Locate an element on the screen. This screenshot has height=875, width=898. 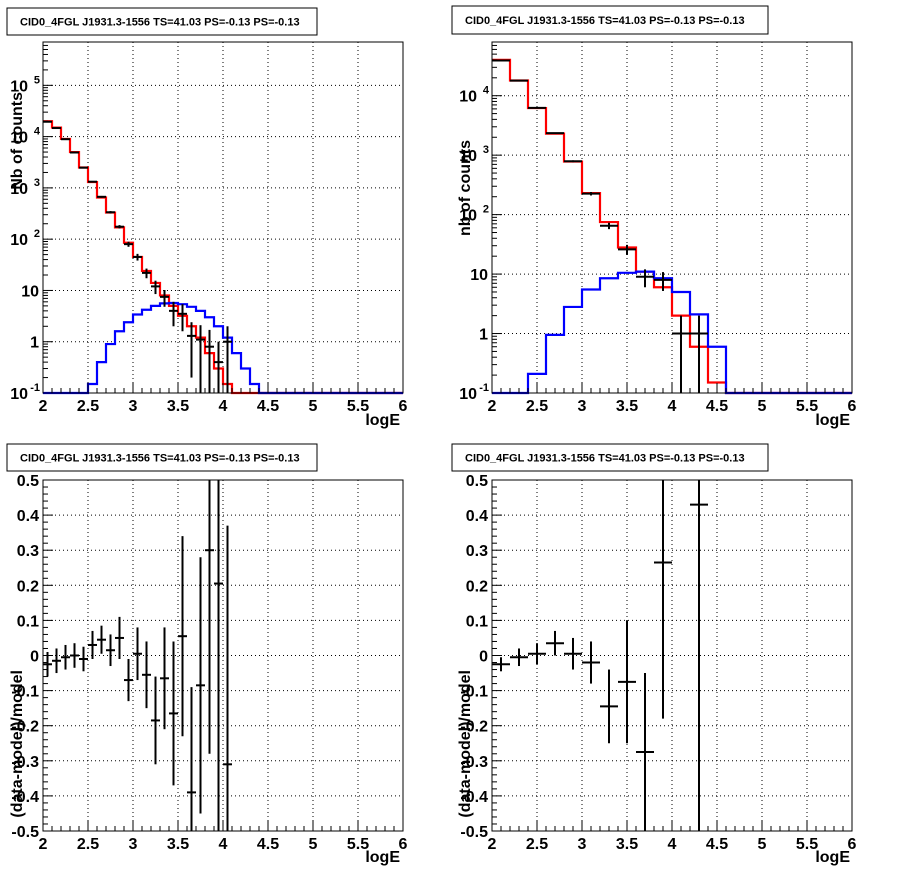
y-tick-exponent: 2 is located at coordinates (486, 210).